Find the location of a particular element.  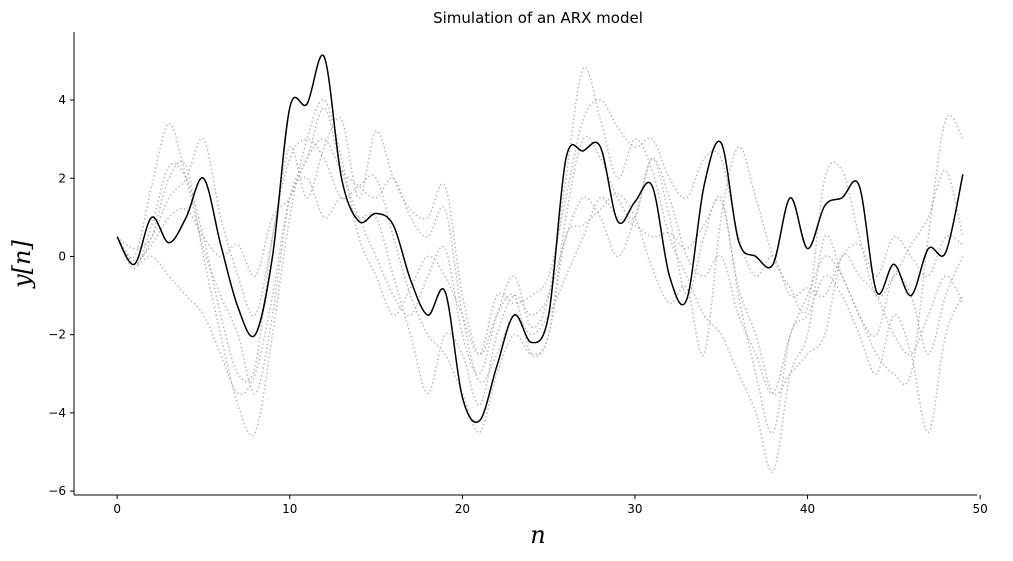

y-tick-label: −4 is located at coordinates (57, 413).